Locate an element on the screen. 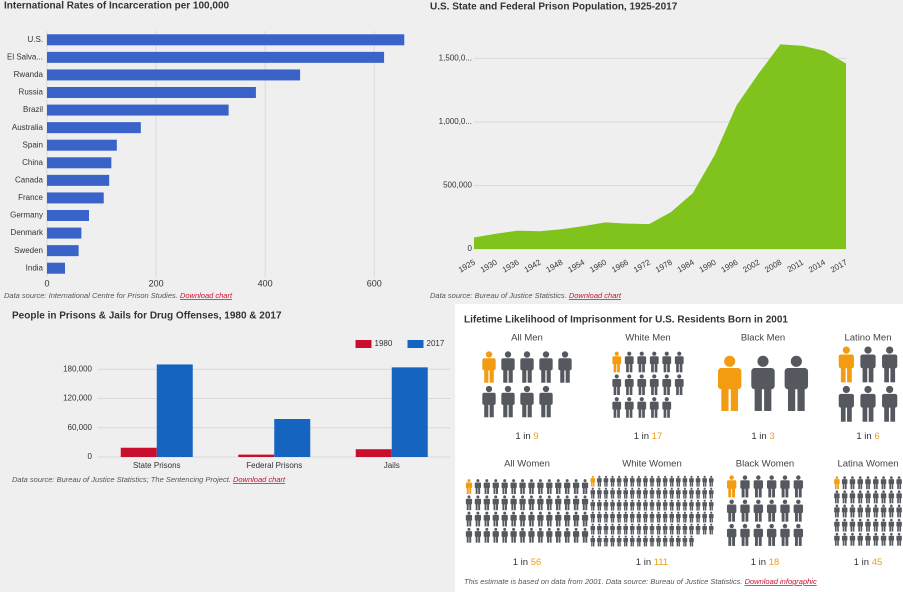 The height and width of the screenshot is (592, 903). x-tick-label: 400 is located at coordinates (265, 283).